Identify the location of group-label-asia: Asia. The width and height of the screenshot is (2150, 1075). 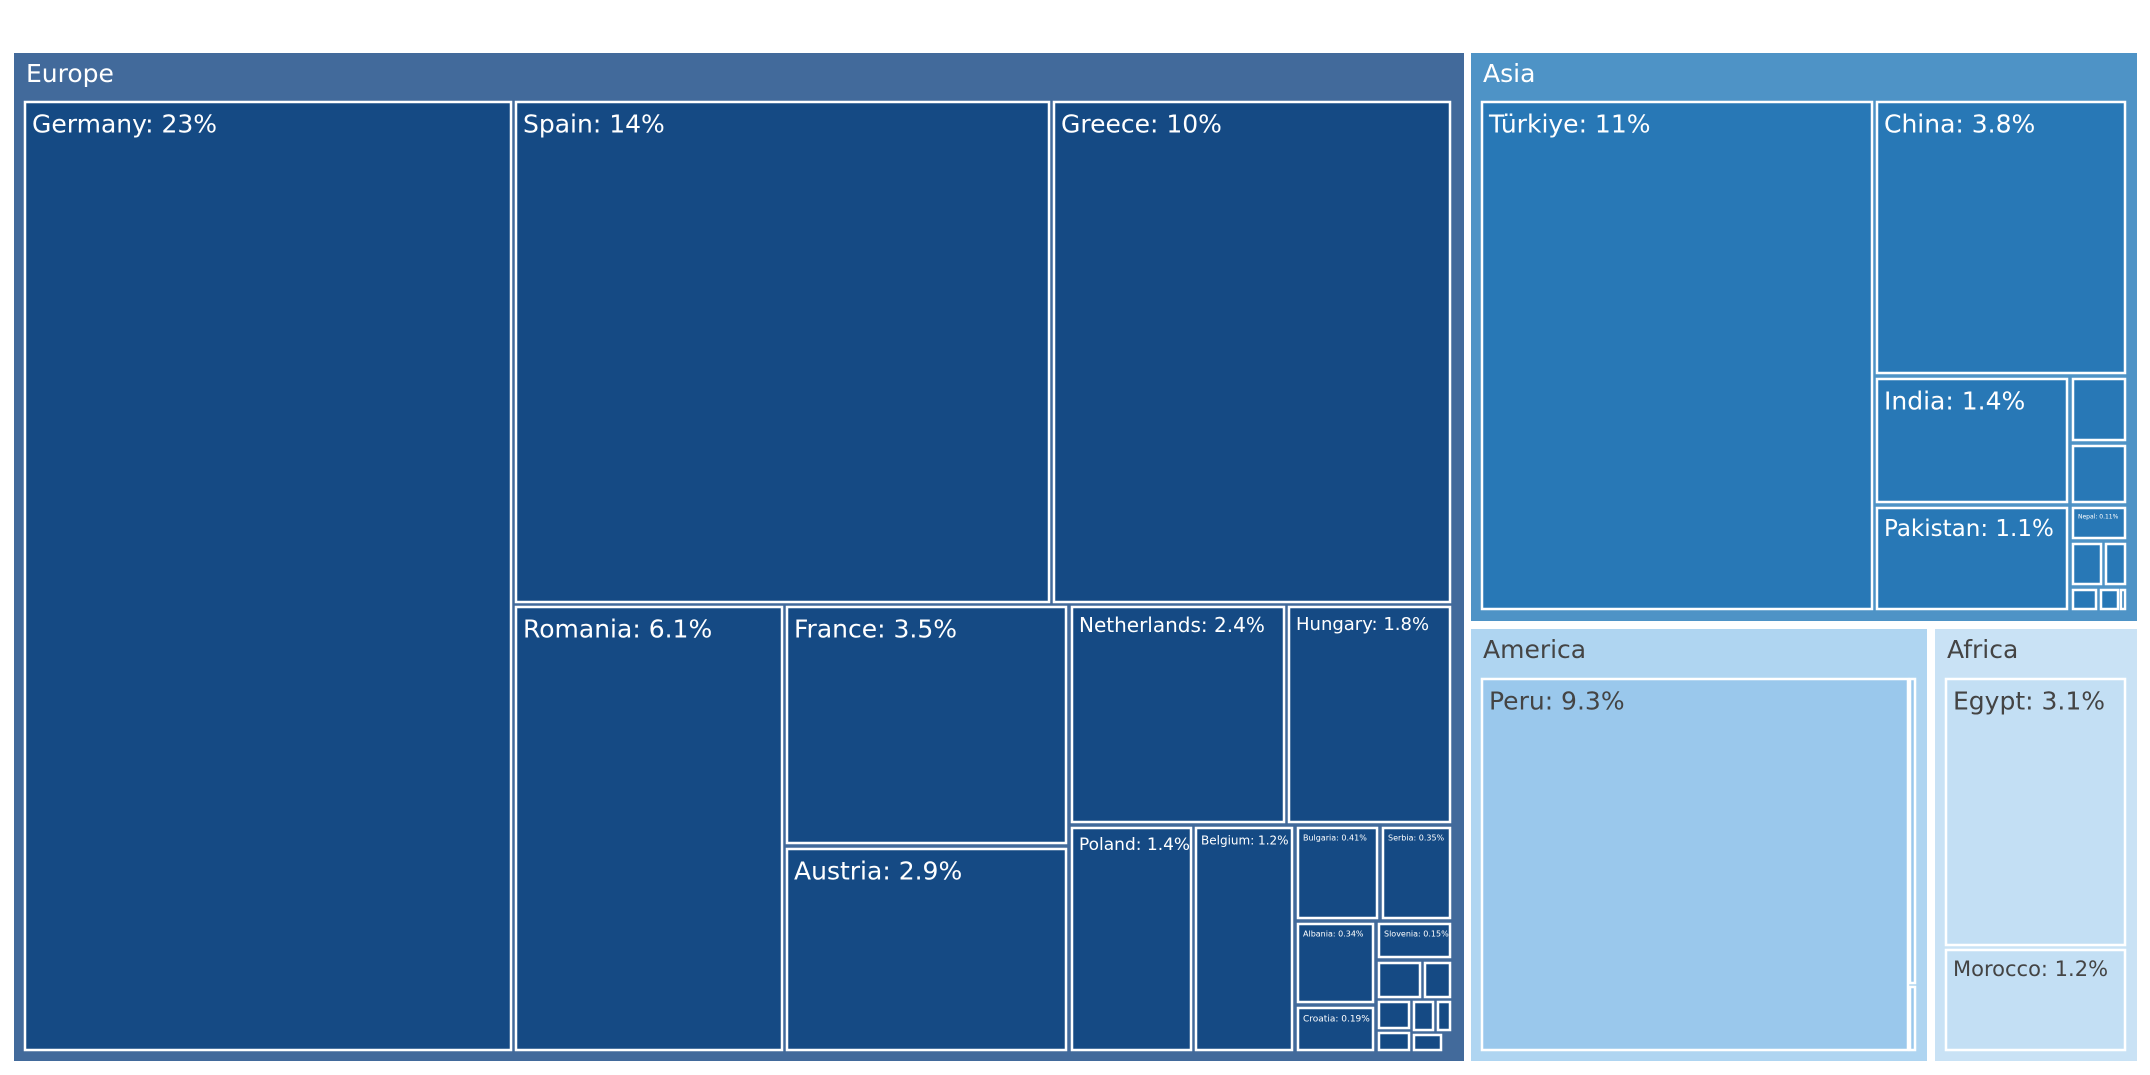
(1509, 73).